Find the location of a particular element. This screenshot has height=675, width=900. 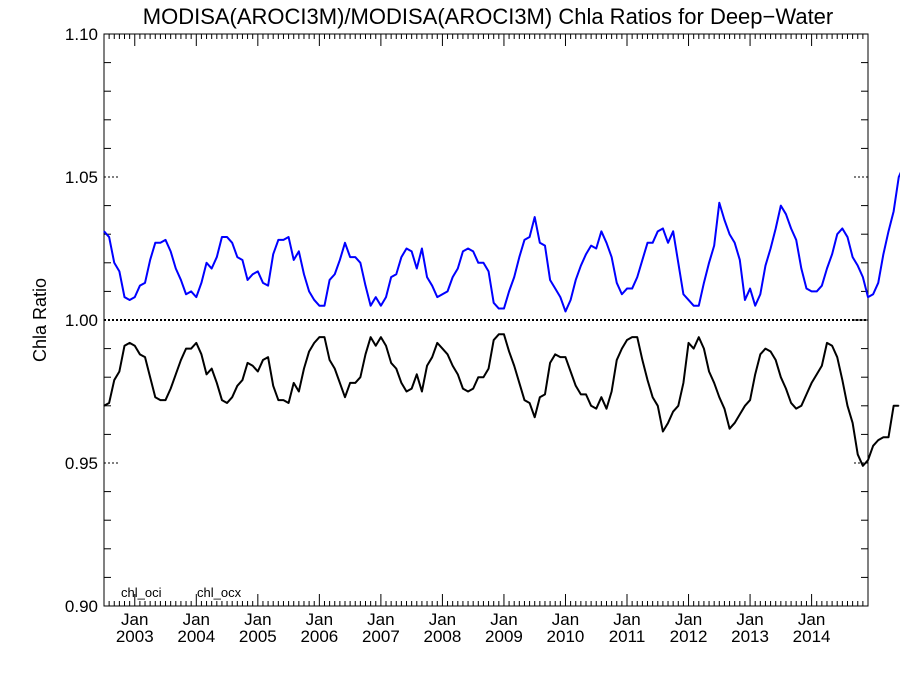

x-tick-label-year: 2008 is located at coordinates (443, 636).